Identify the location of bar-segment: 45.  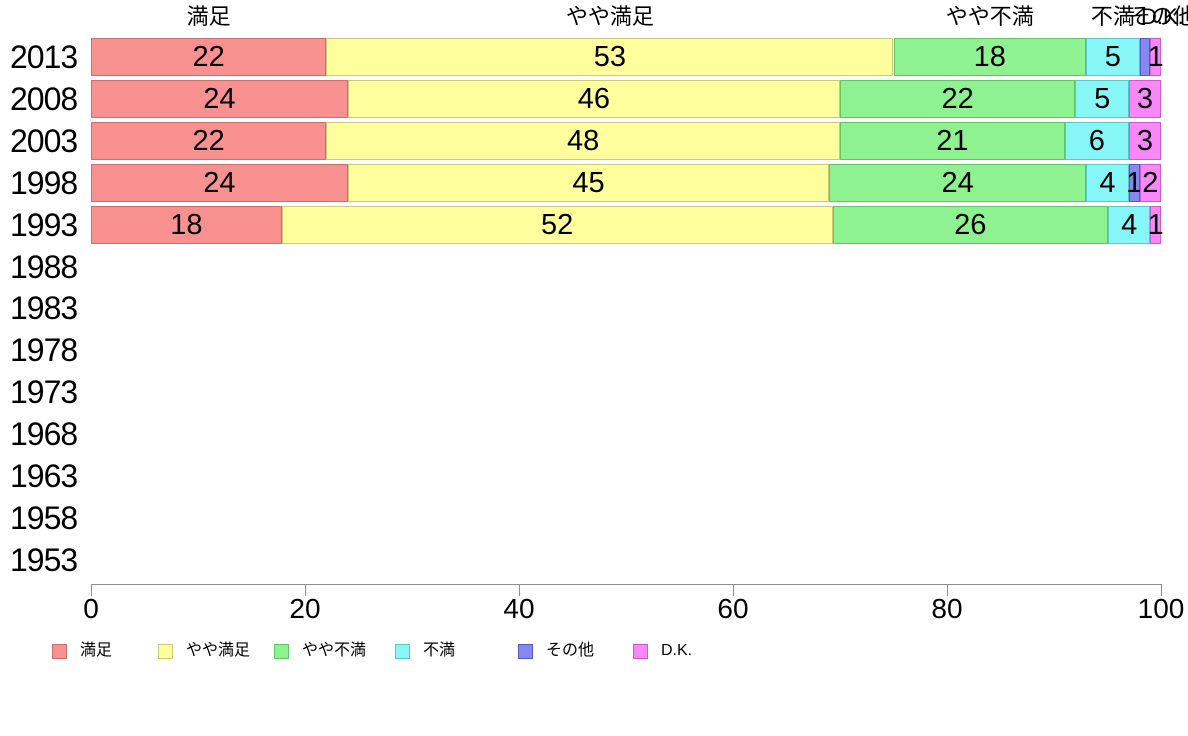
(588, 182).